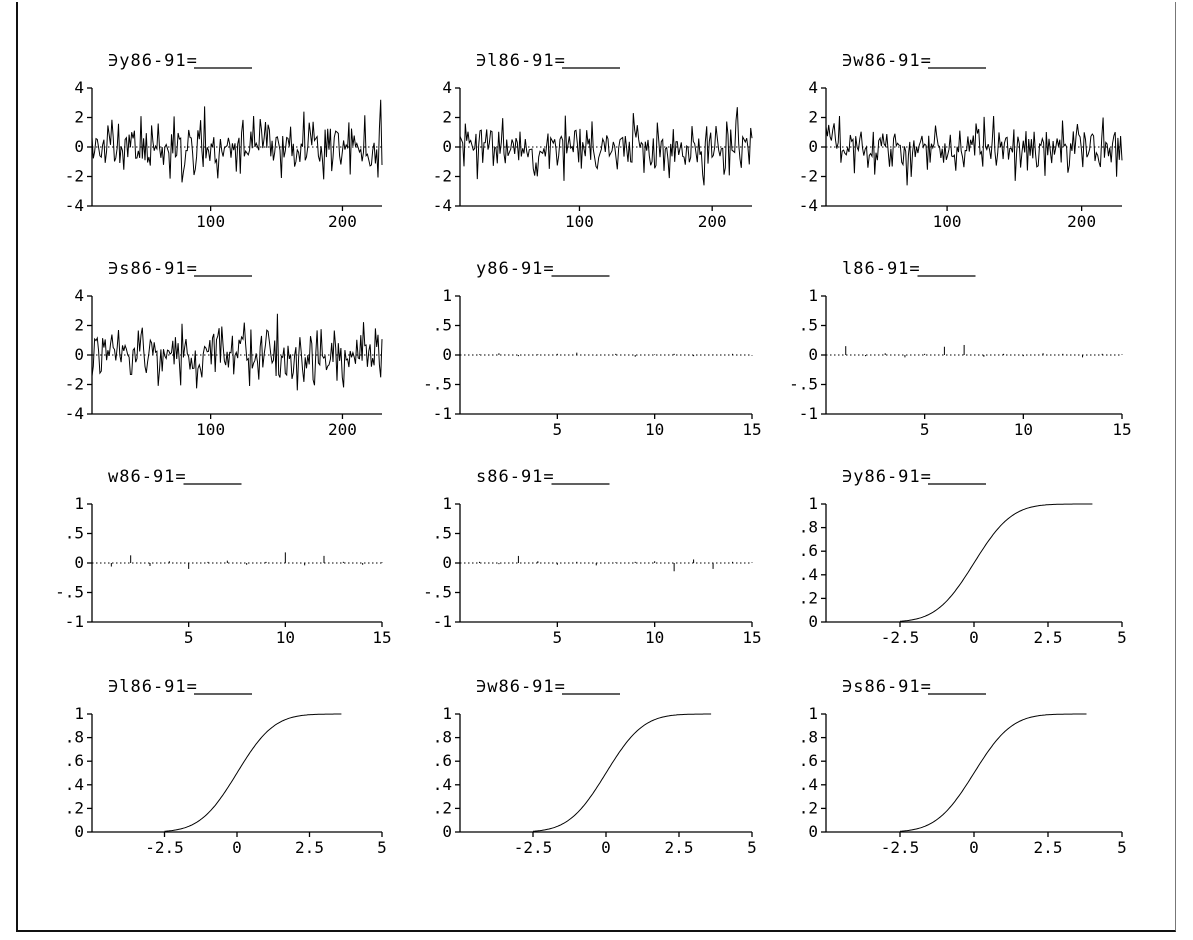 This screenshot has height=940, width=1193. What do you see at coordinates (153, 687) in the screenshot?
I see `panel-title: ∋l86-91=` at bounding box center [153, 687].